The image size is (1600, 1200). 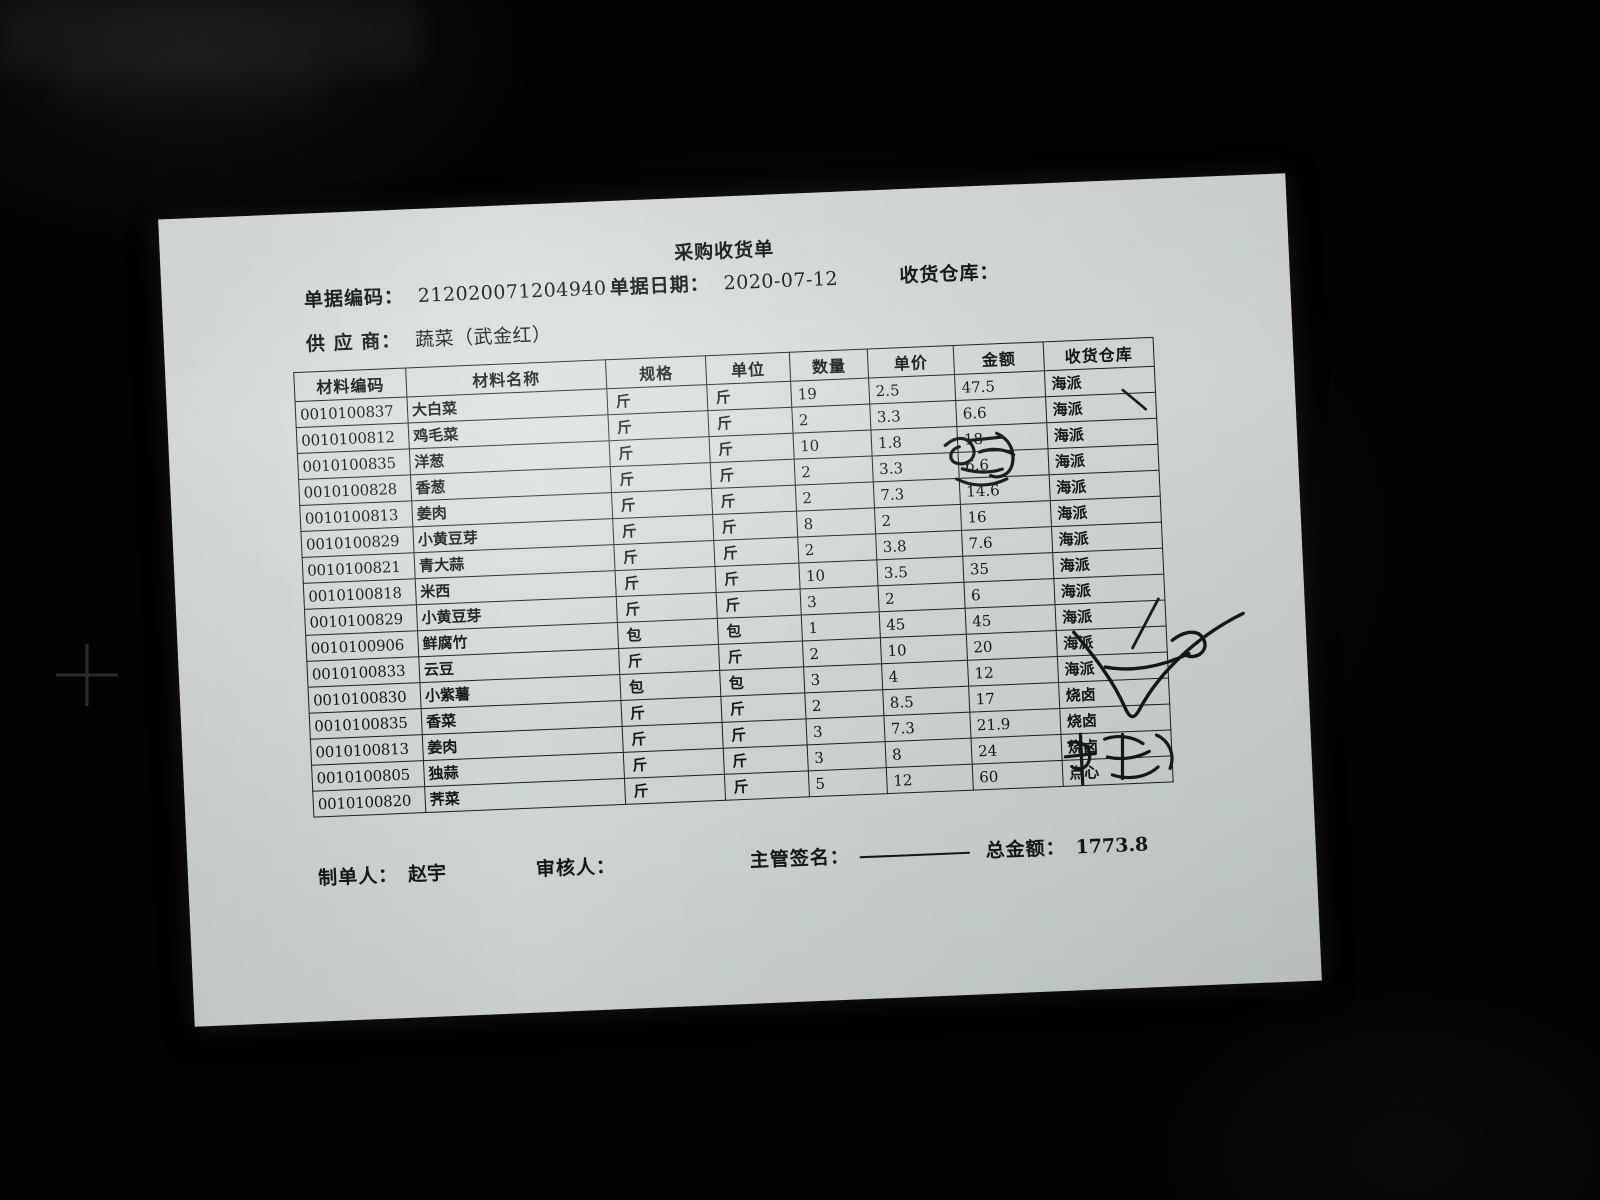 What do you see at coordinates (836, 522) in the screenshot?
I see `cell-qty: 8` at bounding box center [836, 522].